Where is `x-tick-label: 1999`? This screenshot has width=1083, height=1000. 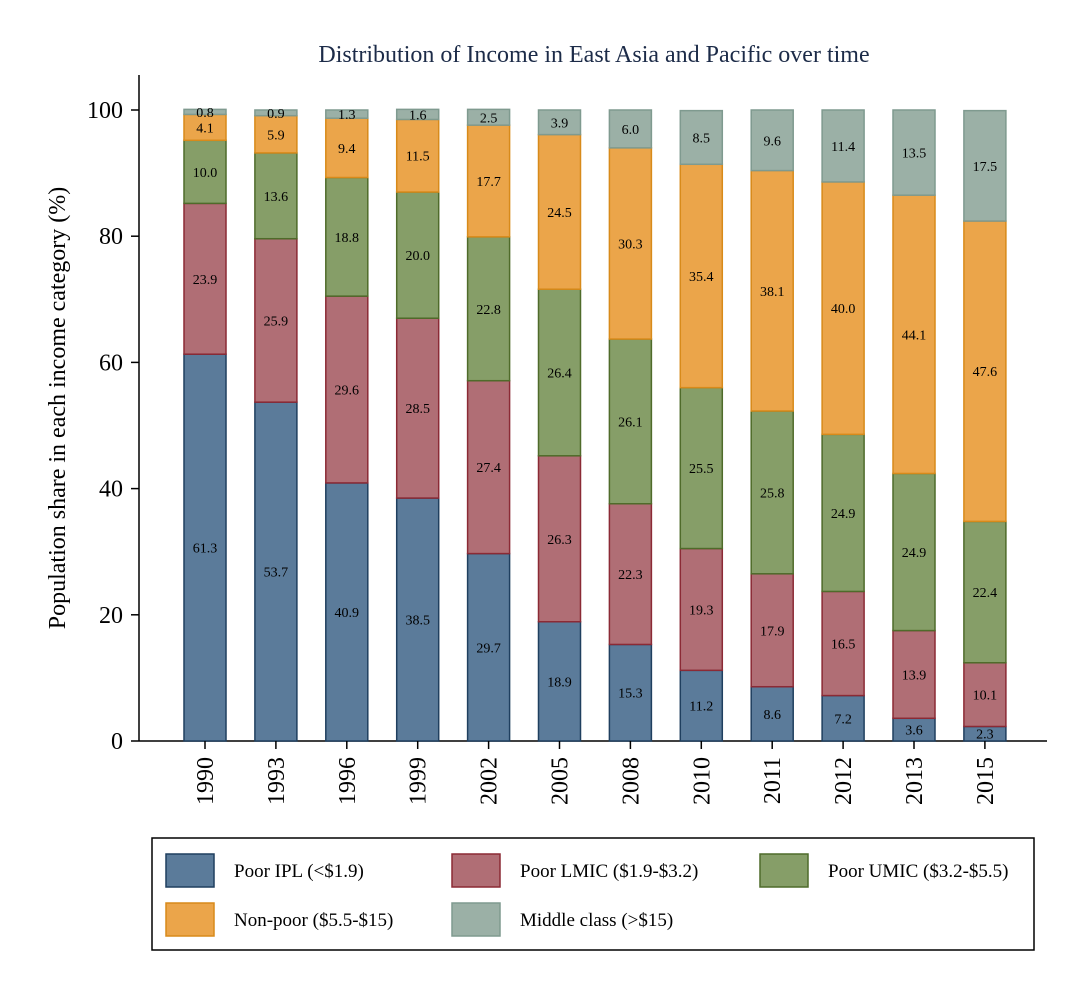
x-tick-label: 1999 is located at coordinates (419, 781).